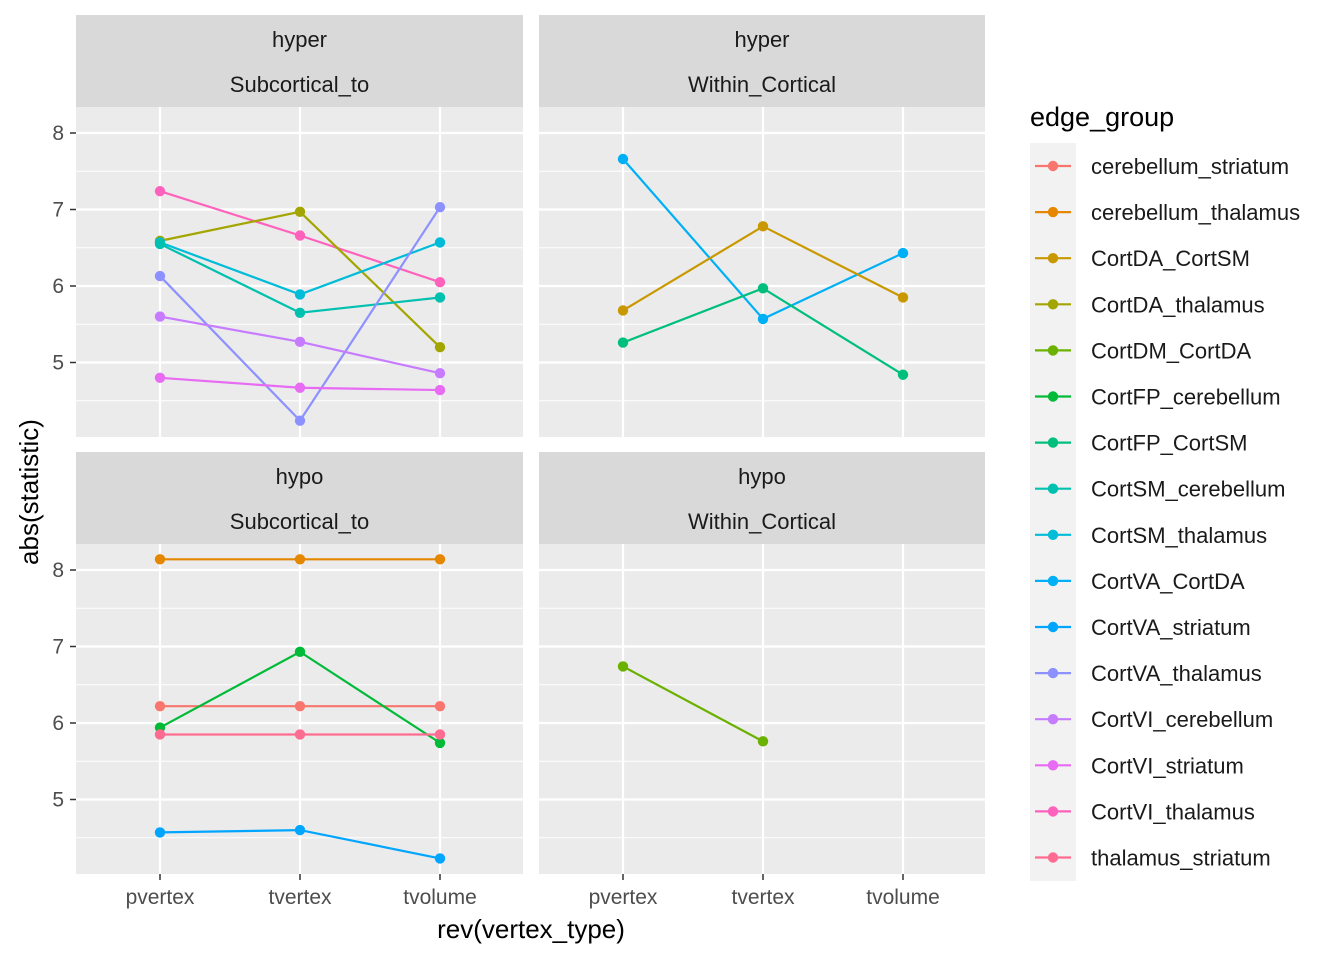 This screenshot has width=1344, height=960. I want to click on legend-label: CortVI_thalamus, so click(1173, 811).